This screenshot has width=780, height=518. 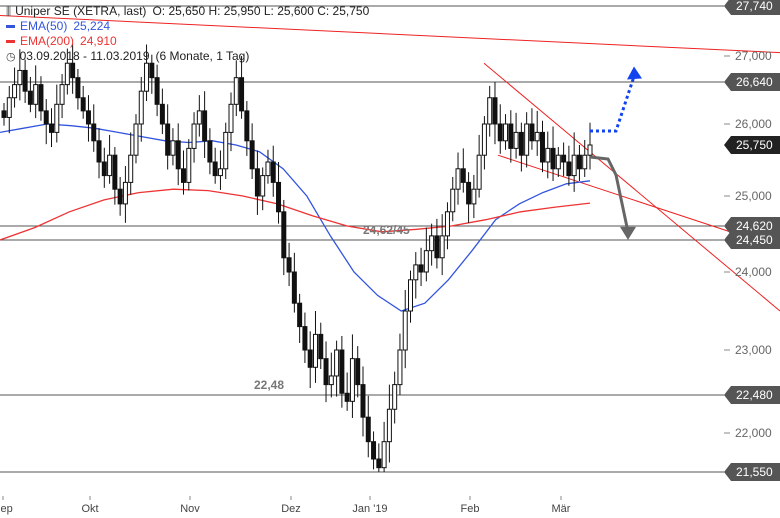 I want to click on annotation-support-zone: 24,62/45, so click(x=386, y=230).